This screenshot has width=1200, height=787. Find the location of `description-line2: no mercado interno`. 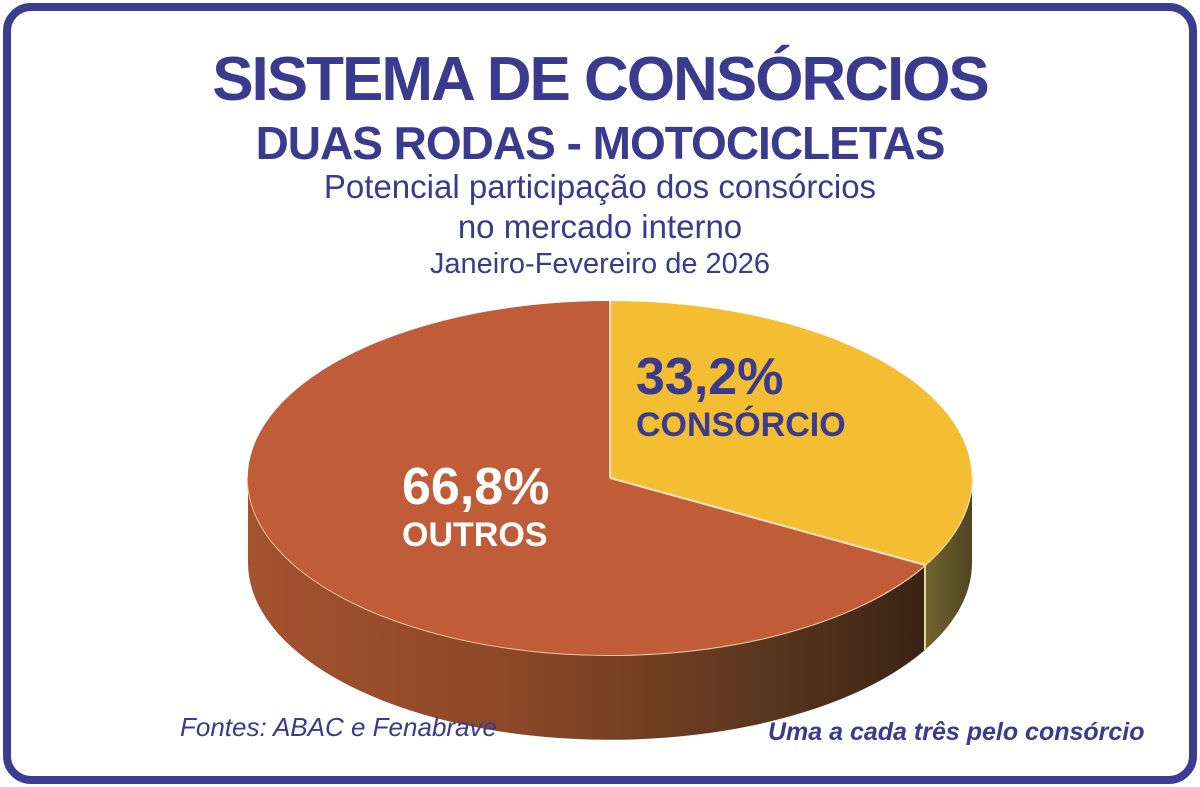

description-line2: no mercado interno is located at coordinates (600, 226).